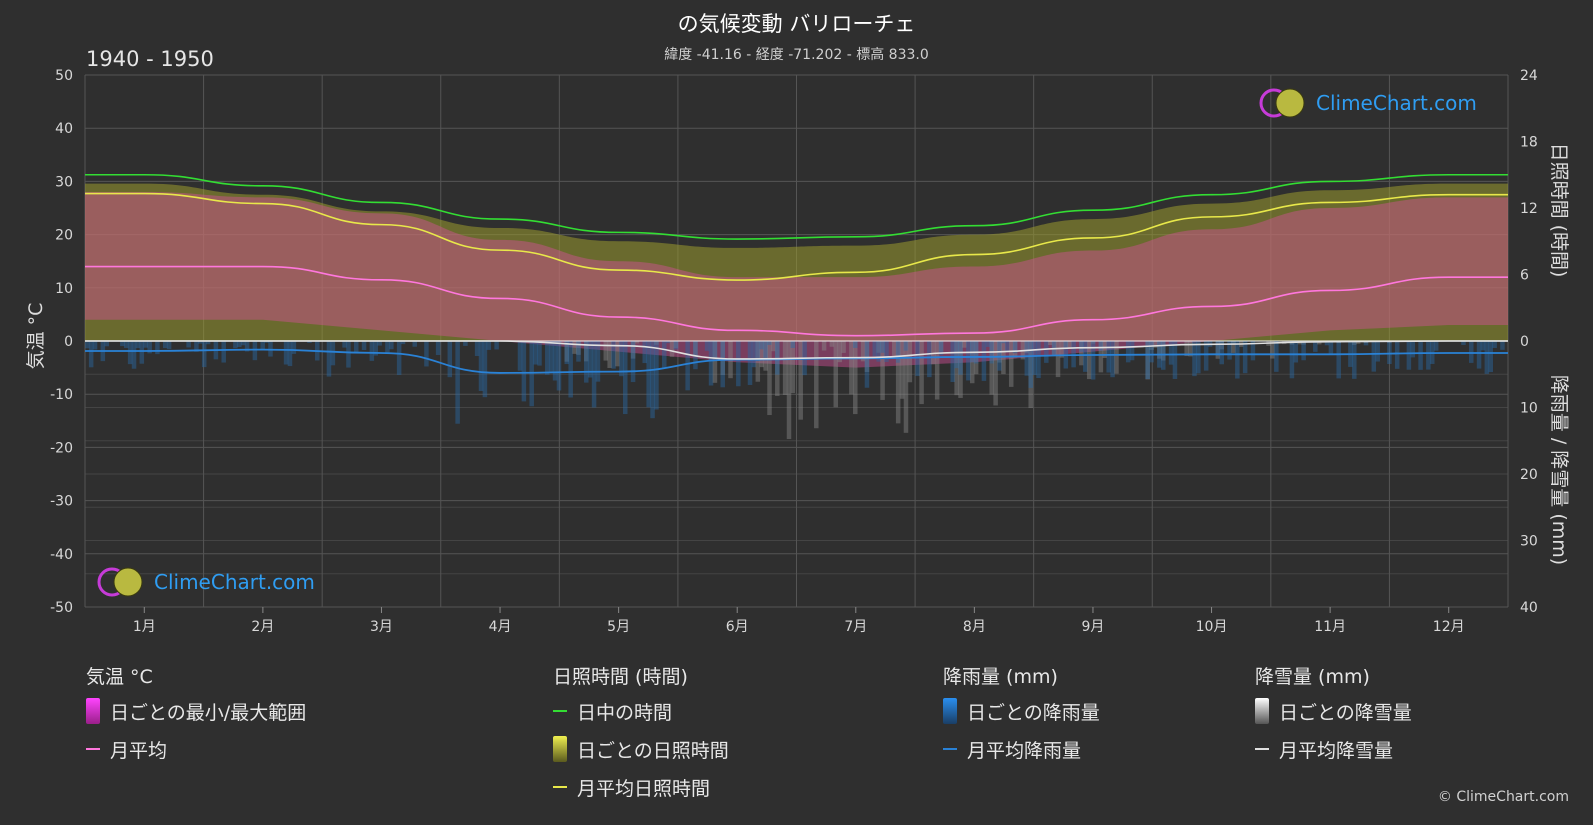 The height and width of the screenshot is (825, 1593). I want to click on daily-rain-swatch, so click(950, 711).